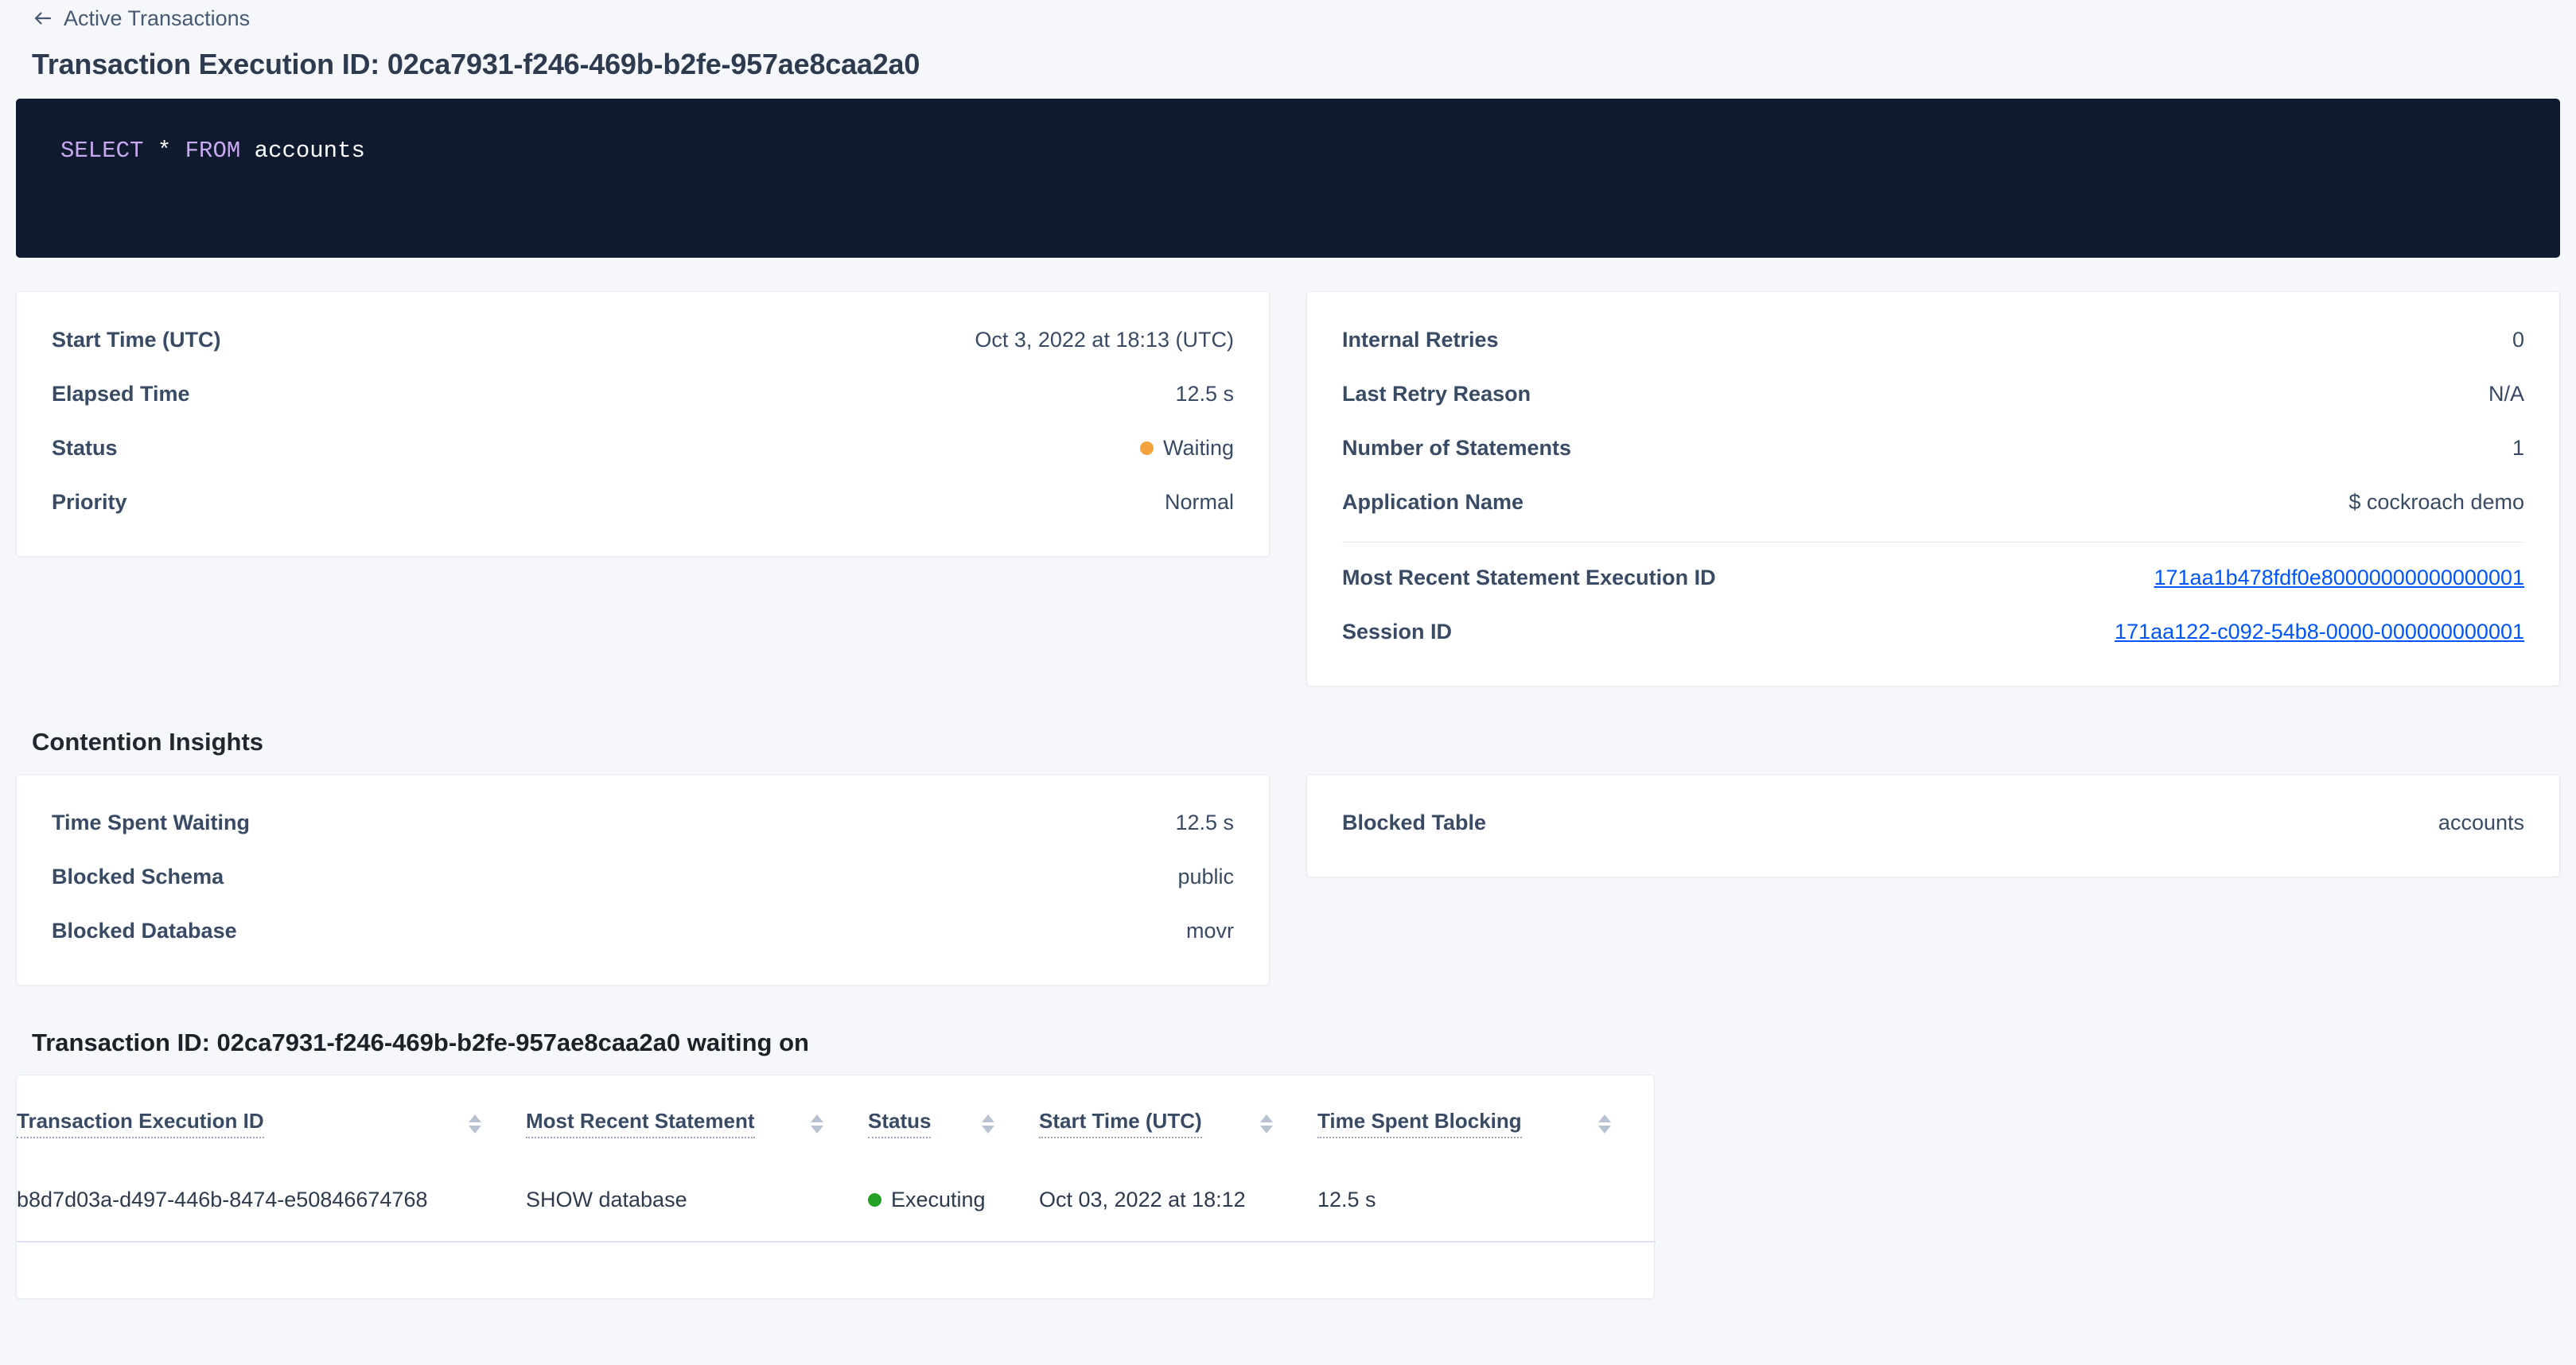 The width and height of the screenshot is (2576, 1365). What do you see at coordinates (2481, 822) in the screenshot?
I see `kv-value-blocked-table: accounts` at bounding box center [2481, 822].